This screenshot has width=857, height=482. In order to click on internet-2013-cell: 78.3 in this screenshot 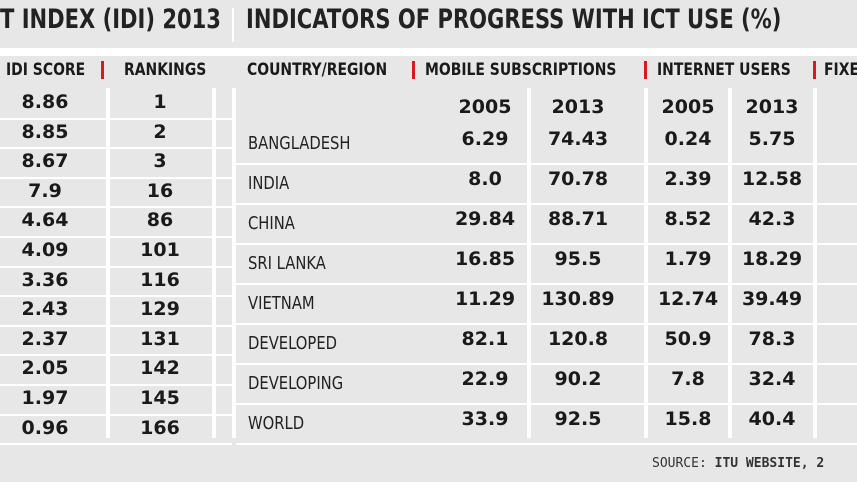, I will do `click(772, 339)`.